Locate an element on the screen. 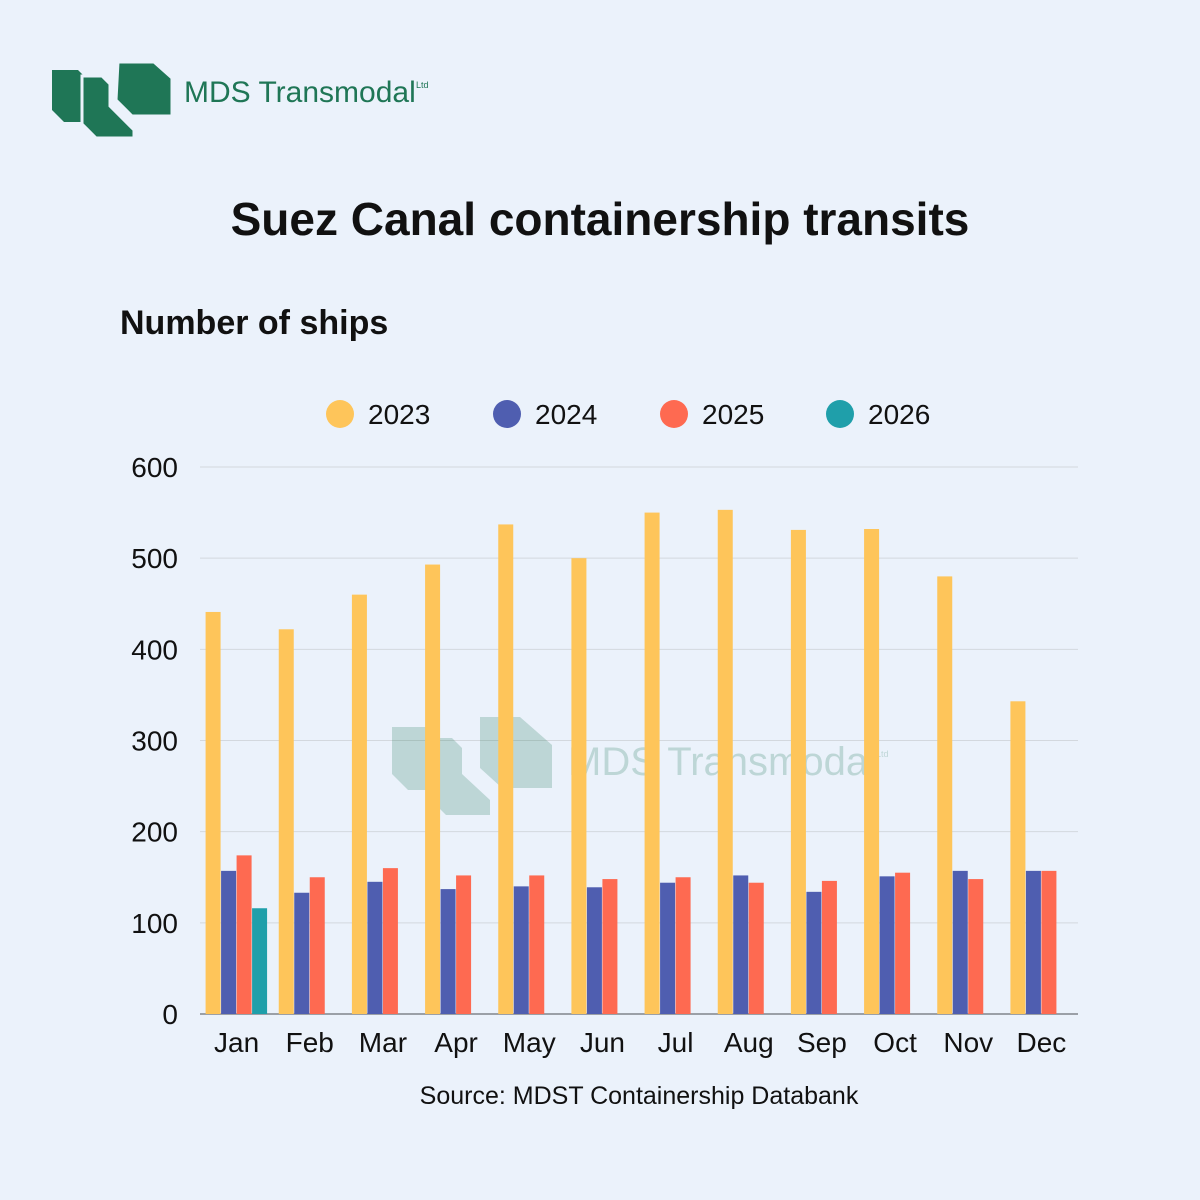 The height and width of the screenshot is (1200, 1200). bar-jul-2023 is located at coordinates (652, 763).